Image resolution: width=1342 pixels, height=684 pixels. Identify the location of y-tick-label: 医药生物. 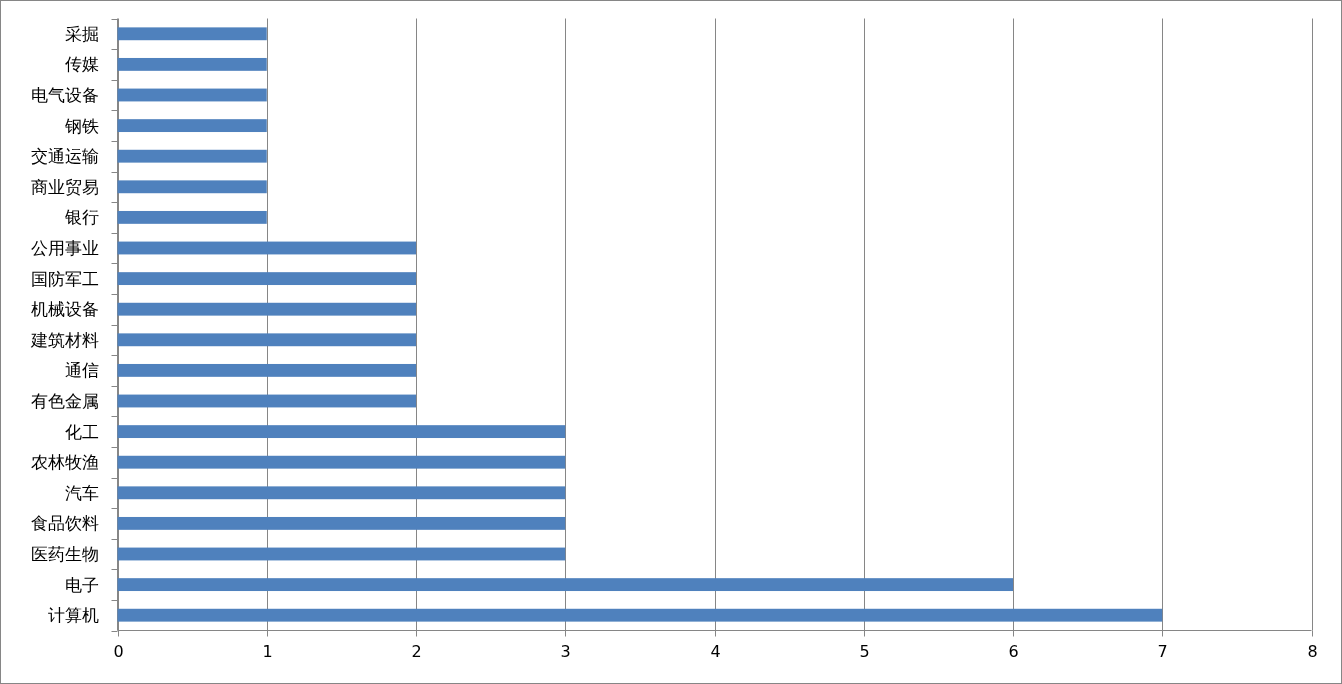
(64, 554).